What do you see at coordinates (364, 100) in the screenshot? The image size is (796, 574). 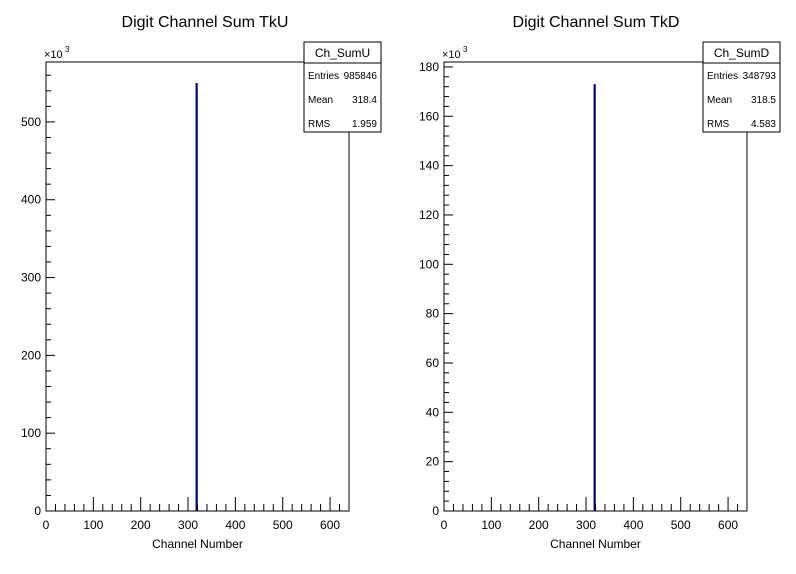 I see `stats-value: 318.4` at bounding box center [364, 100].